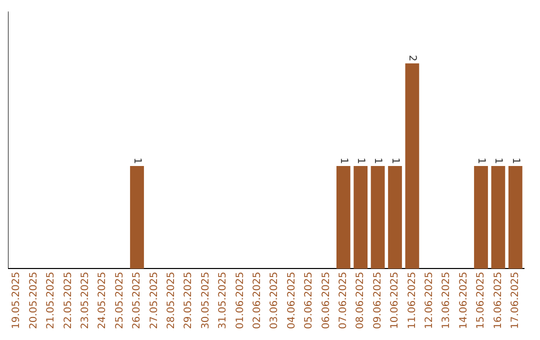 The width and height of the screenshot is (540, 340). Describe the element at coordinates (120, 301) in the screenshot. I see `x-tick-label: 25.05.2025` at that location.